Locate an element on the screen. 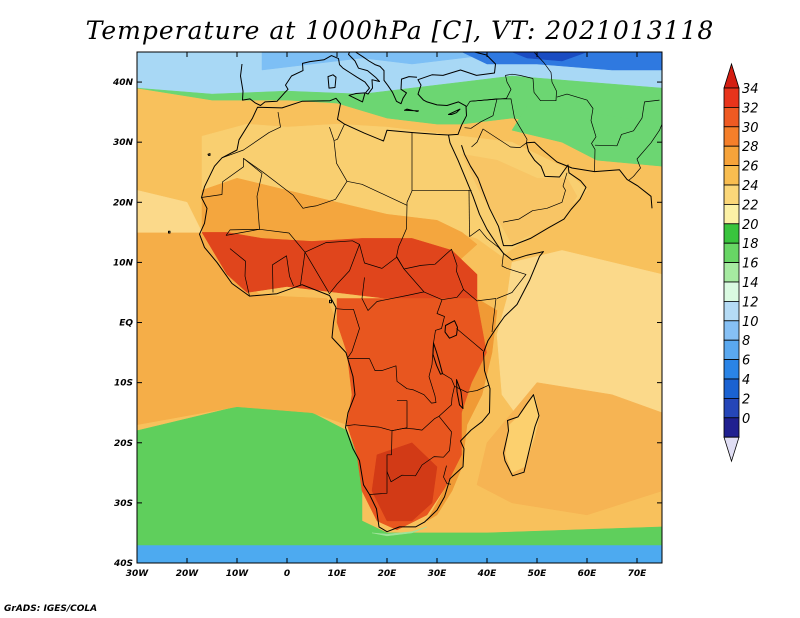  colorbar-label: 12 is located at coordinates (750, 302).